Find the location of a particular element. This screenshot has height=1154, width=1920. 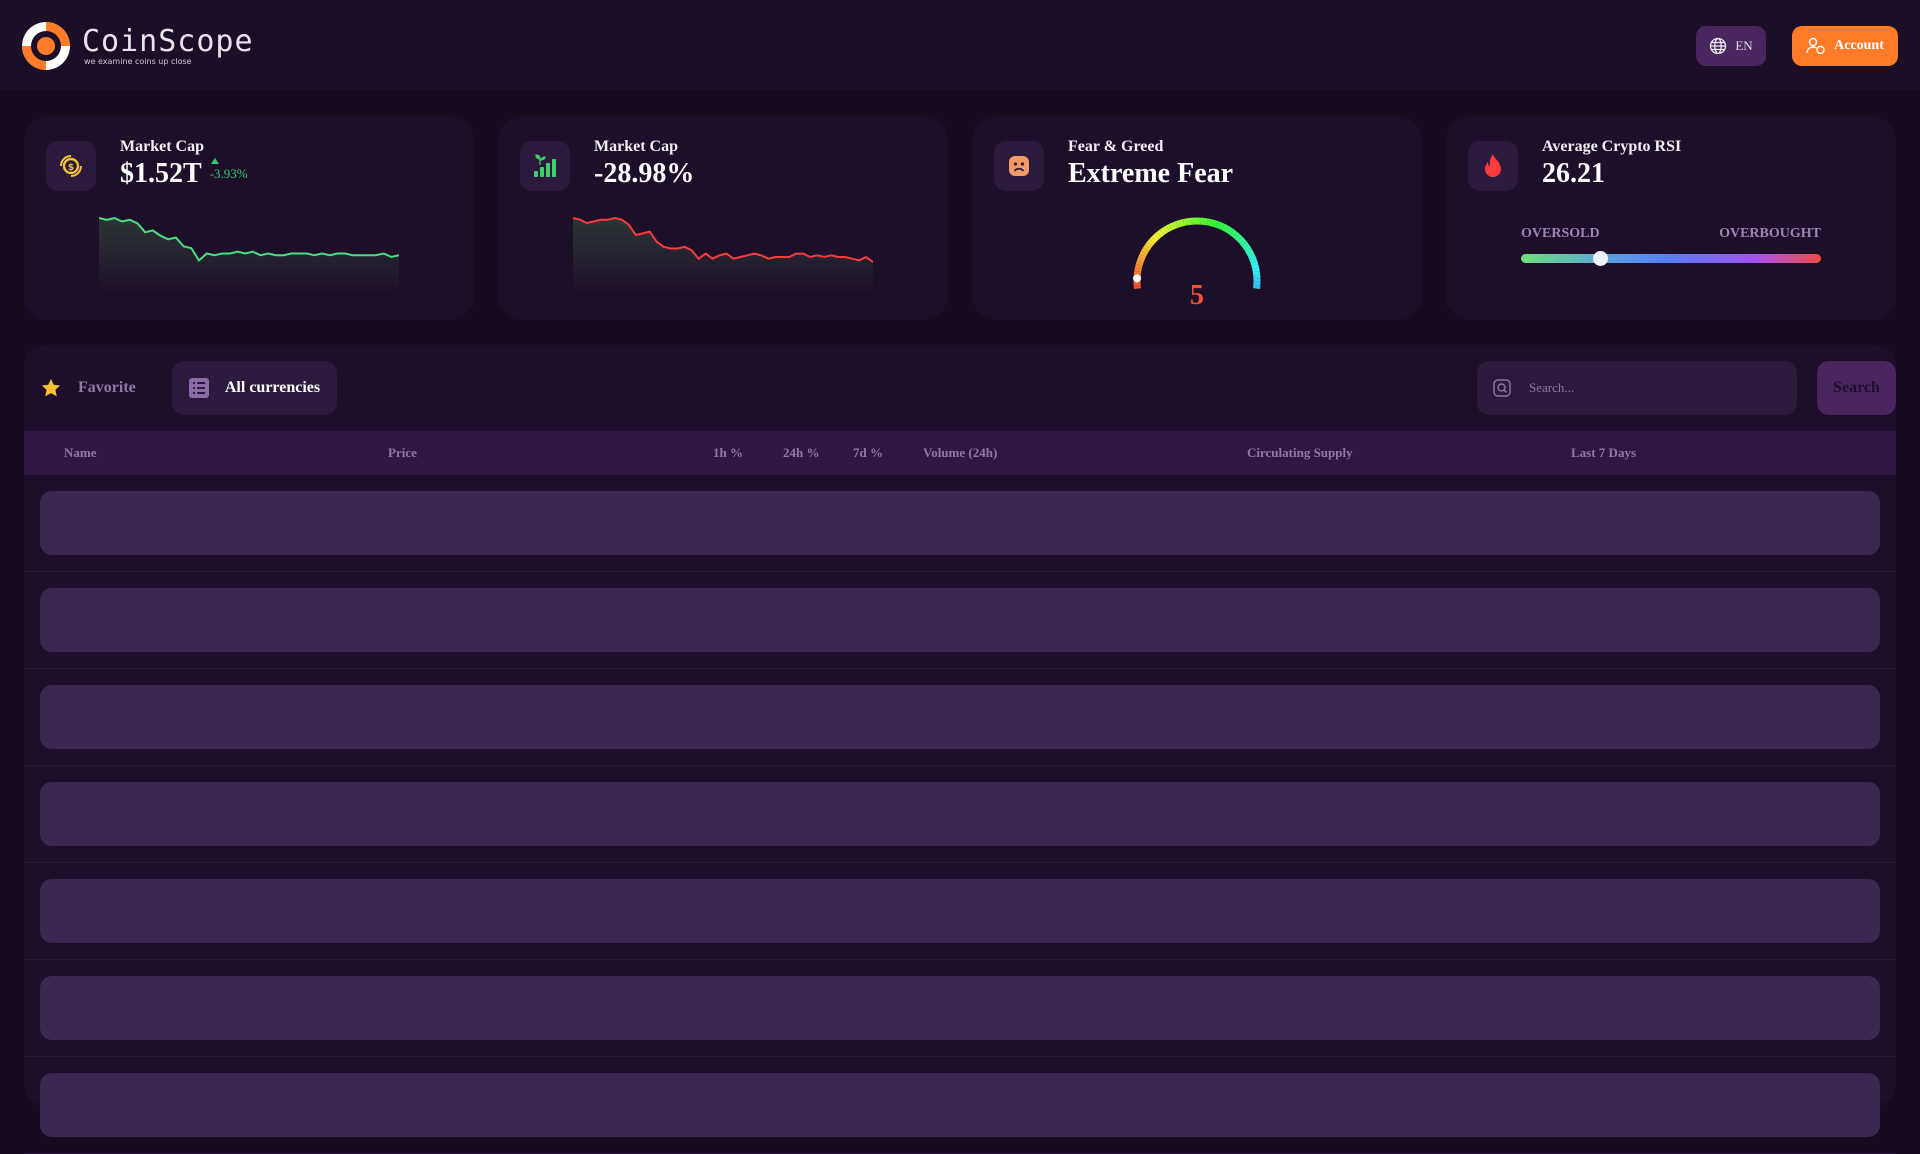

column-name: Name is located at coordinates (80, 453).